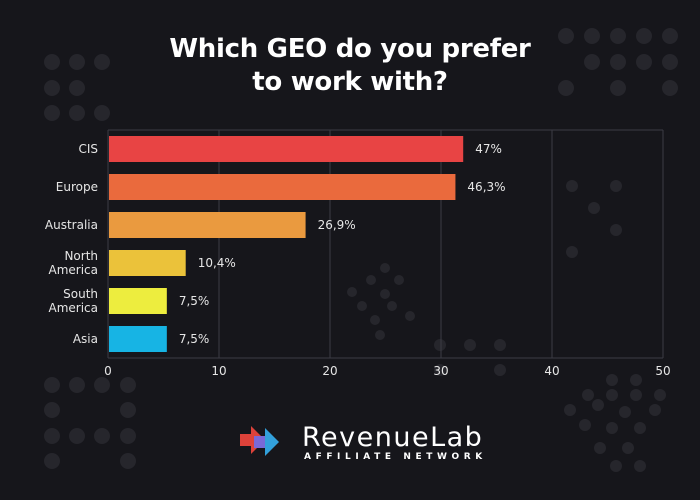 The image size is (700, 500). What do you see at coordinates (350, 66) in the screenshot?
I see `chart-title: Which GEO do you prefer to work with?` at bounding box center [350, 66].